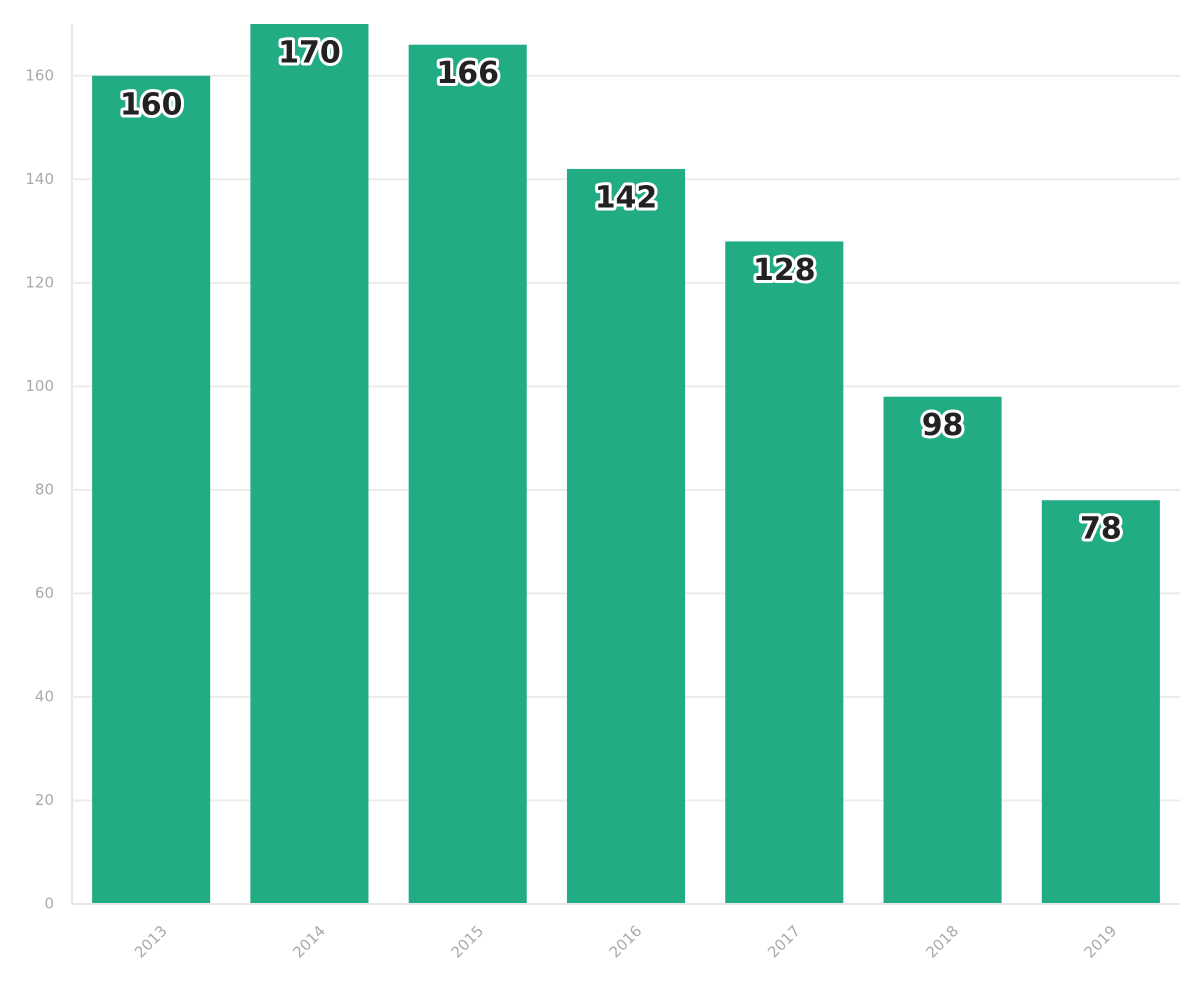 The height and width of the screenshot is (991, 1200). I want to click on value-label: 98, so click(943, 425).